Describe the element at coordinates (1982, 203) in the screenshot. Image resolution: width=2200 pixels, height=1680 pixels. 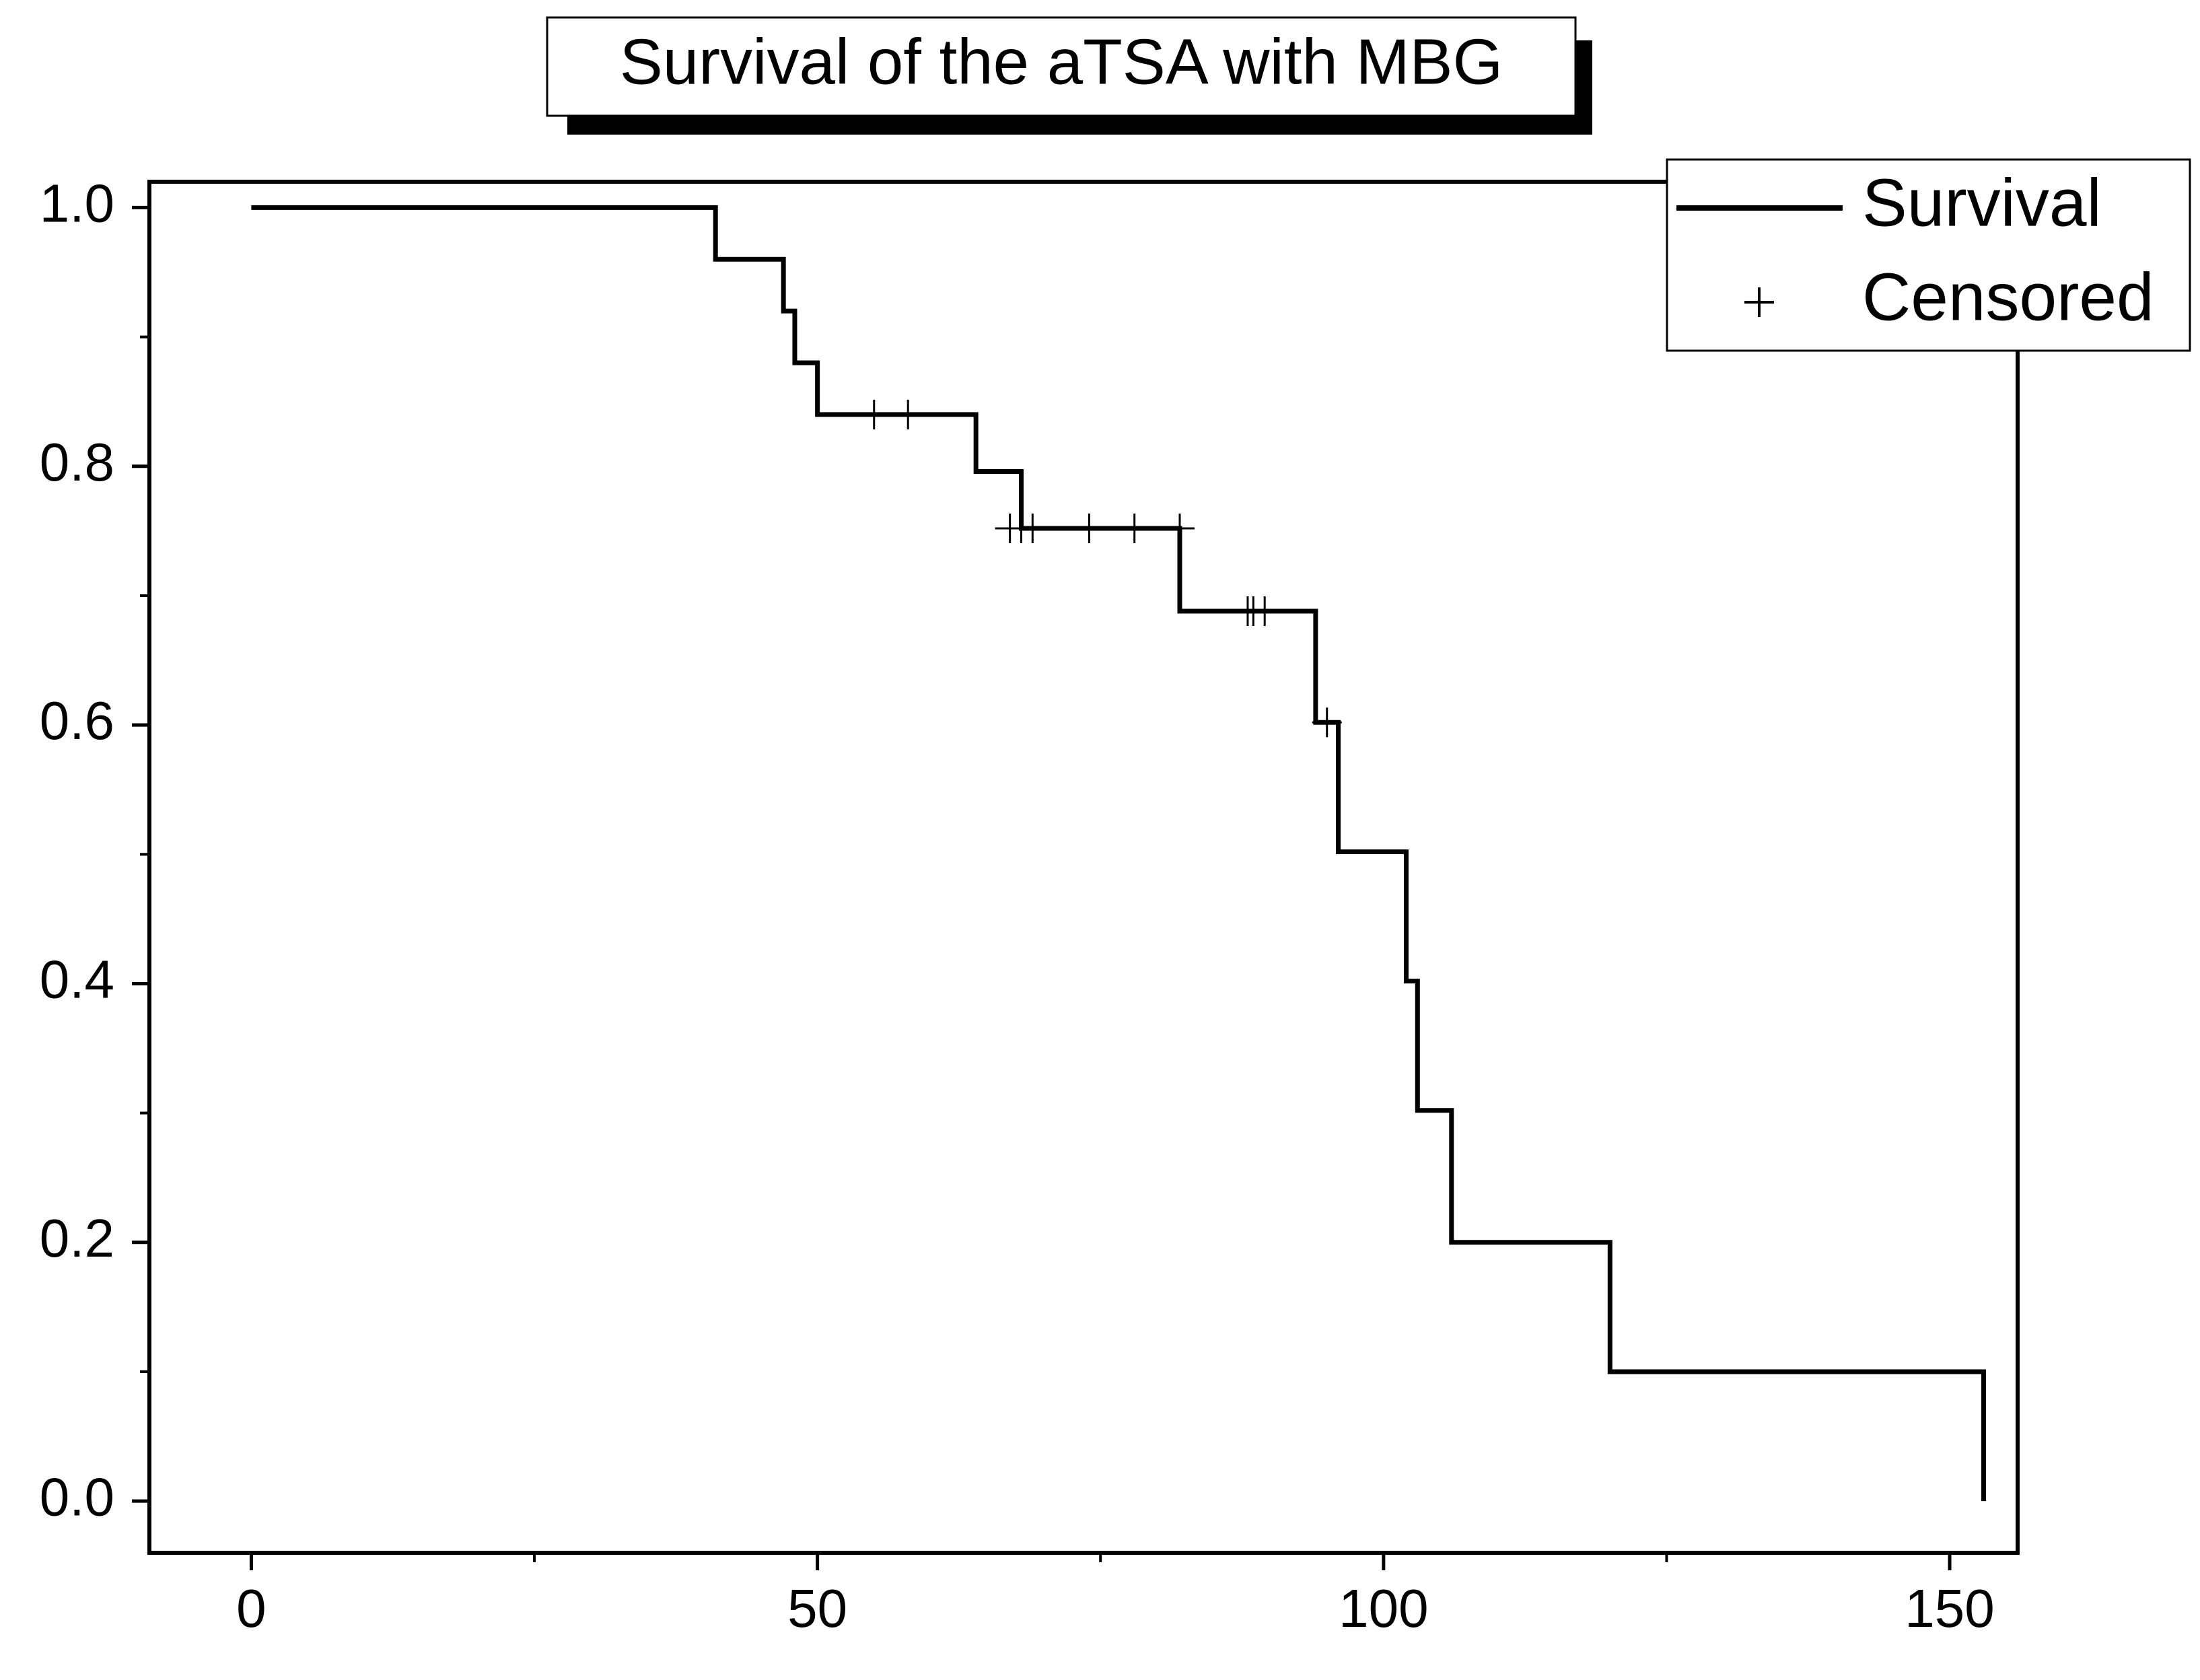
I see `legend-survival-label: Survival` at that location.